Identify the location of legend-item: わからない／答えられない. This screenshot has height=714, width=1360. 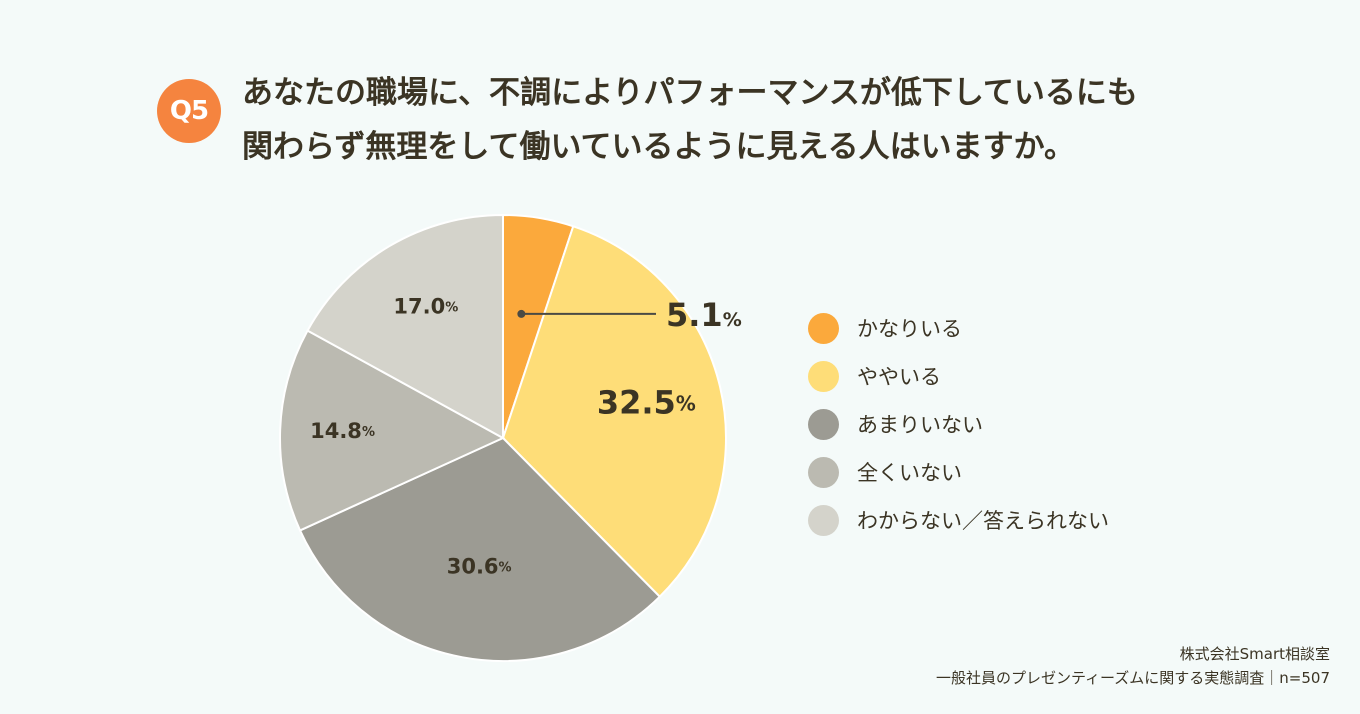
(958, 520).